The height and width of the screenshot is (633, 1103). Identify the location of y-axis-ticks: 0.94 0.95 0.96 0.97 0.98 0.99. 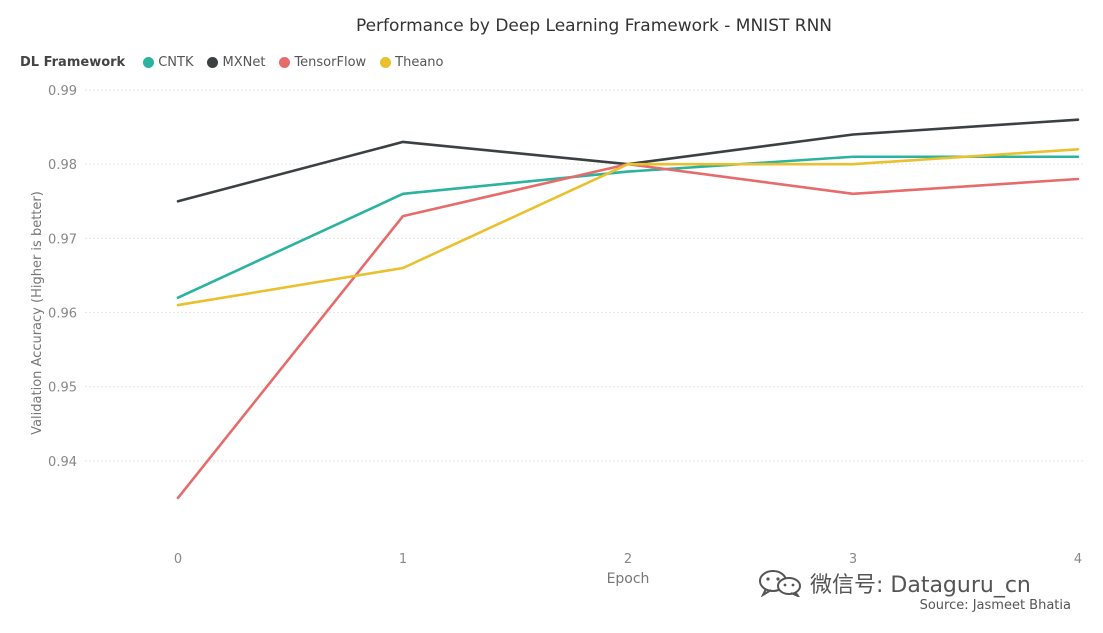
(62, 277).